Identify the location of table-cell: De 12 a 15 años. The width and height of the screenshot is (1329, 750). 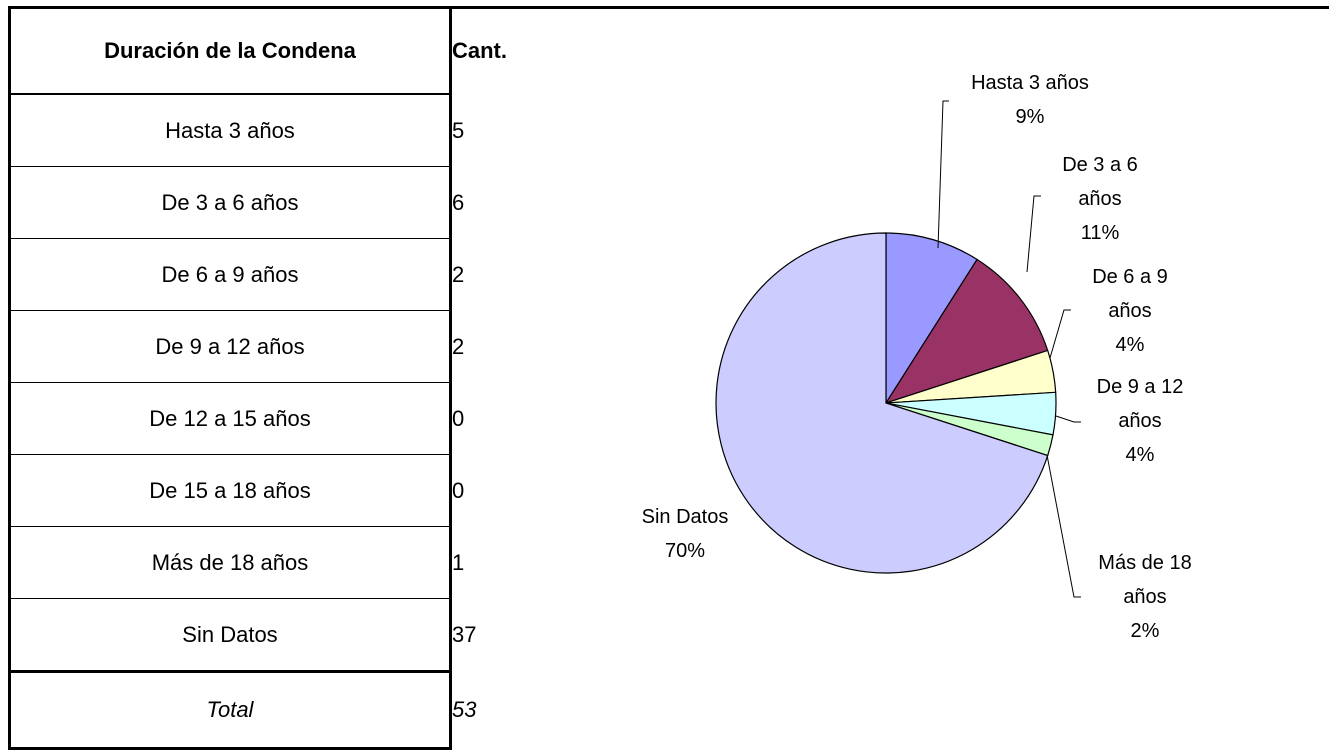
(230, 418).